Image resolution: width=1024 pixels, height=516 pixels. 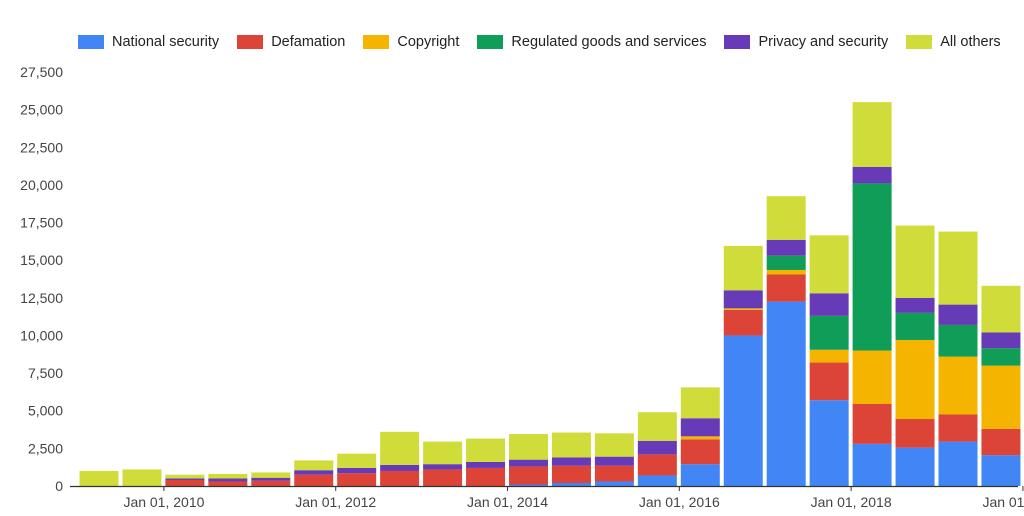 I want to click on y-tick-label: 7,500, so click(x=45, y=373).